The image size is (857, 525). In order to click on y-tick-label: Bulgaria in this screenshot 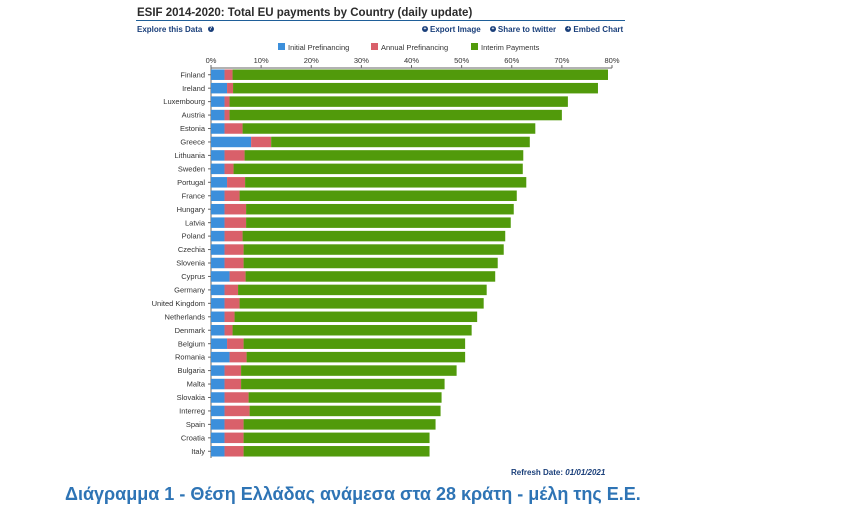, I will do `click(191, 370)`.